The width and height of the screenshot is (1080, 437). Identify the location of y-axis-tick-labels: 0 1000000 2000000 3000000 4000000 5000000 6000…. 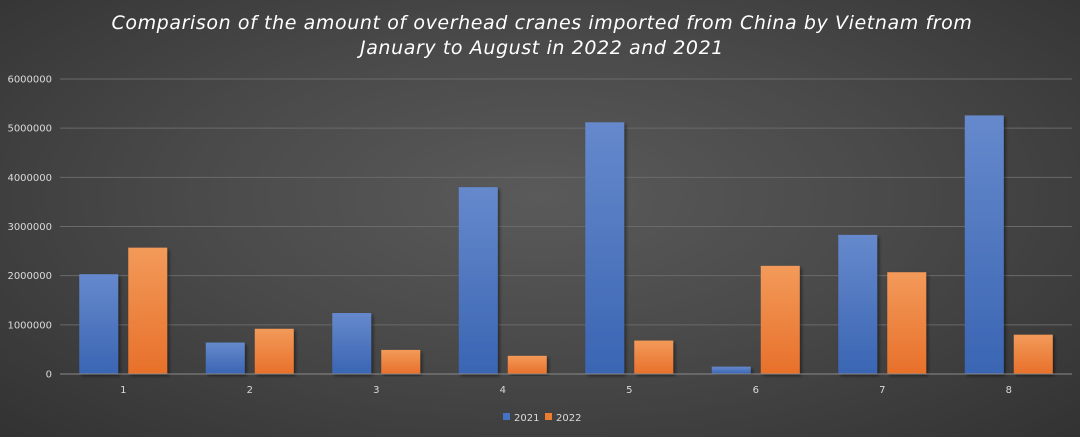
(29, 228).